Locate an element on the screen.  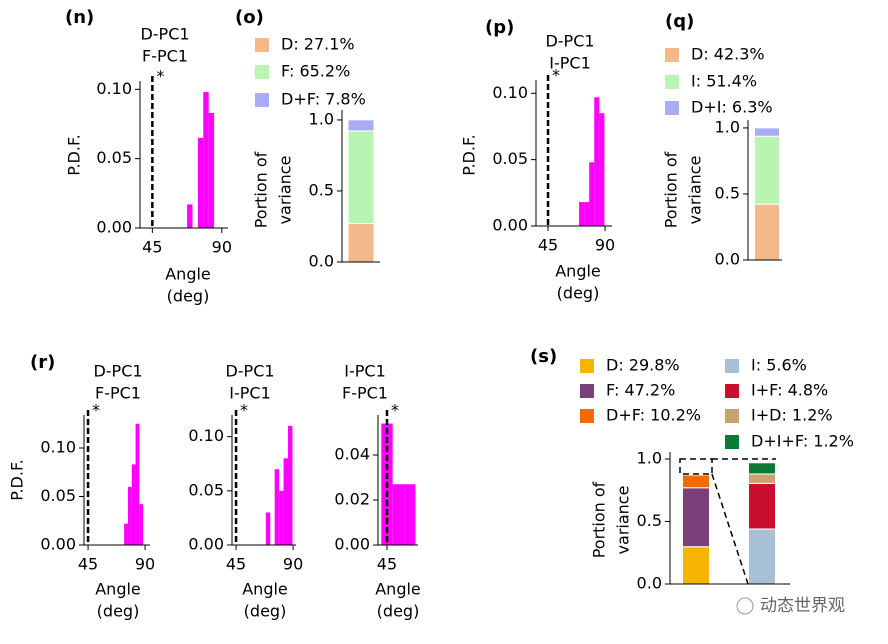
panel-label: (o) is located at coordinates (249, 17).